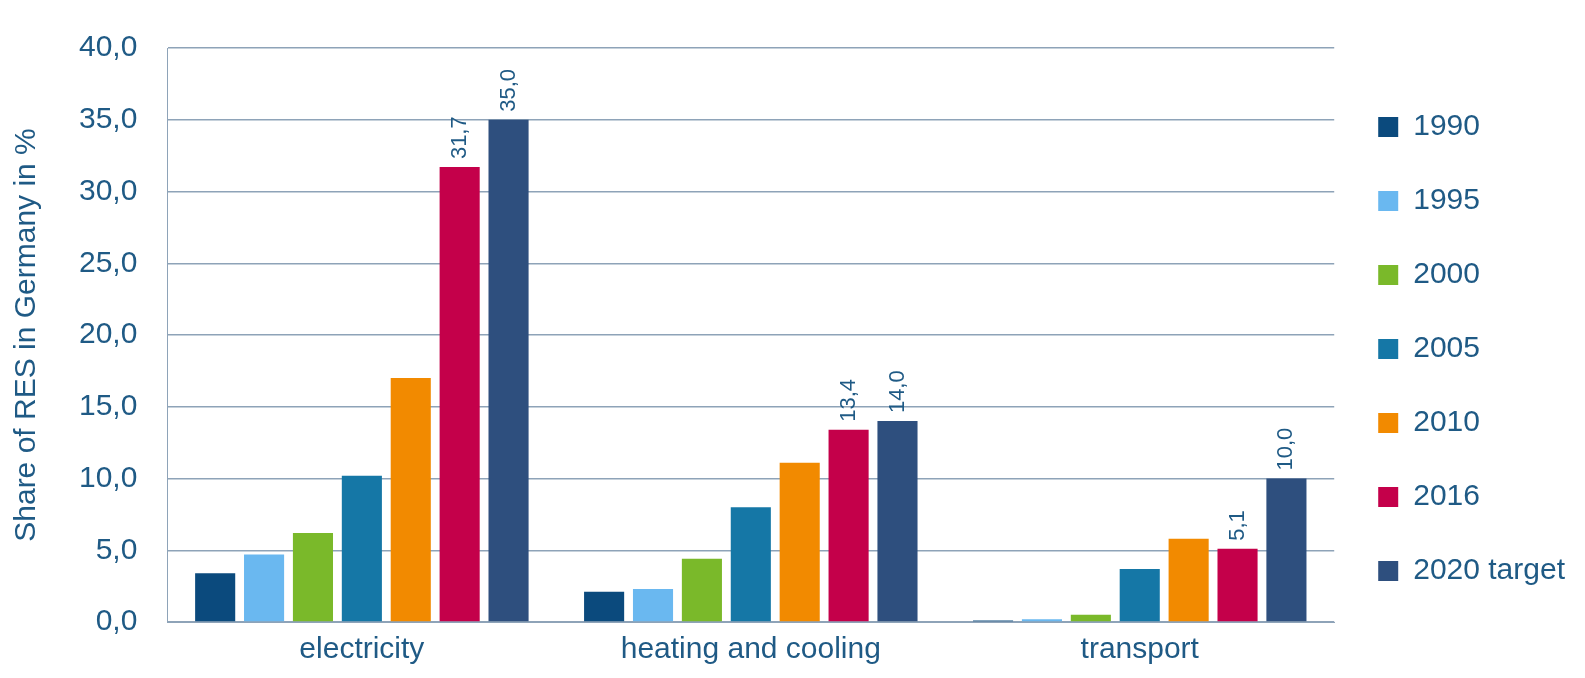 This screenshot has width=1585, height=678. Describe the element at coordinates (108, 189) in the screenshot. I see `y-tick-label: 30,0` at that location.